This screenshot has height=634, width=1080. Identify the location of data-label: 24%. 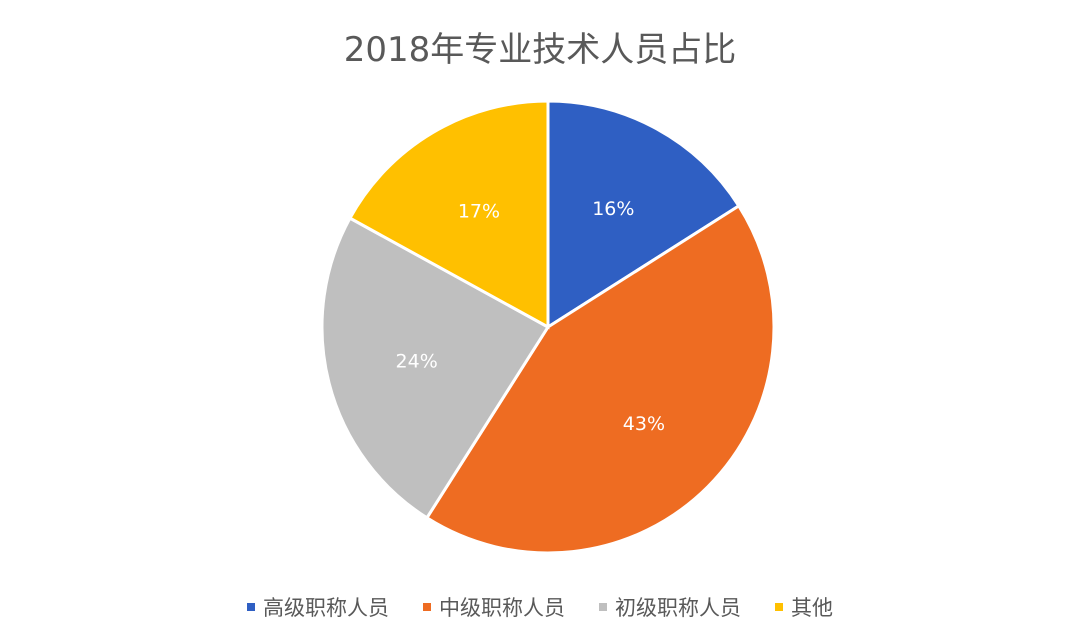
(417, 362).